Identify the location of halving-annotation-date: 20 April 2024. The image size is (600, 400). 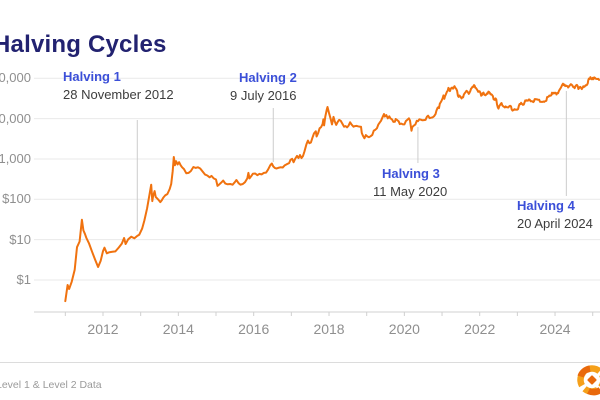
(555, 223).